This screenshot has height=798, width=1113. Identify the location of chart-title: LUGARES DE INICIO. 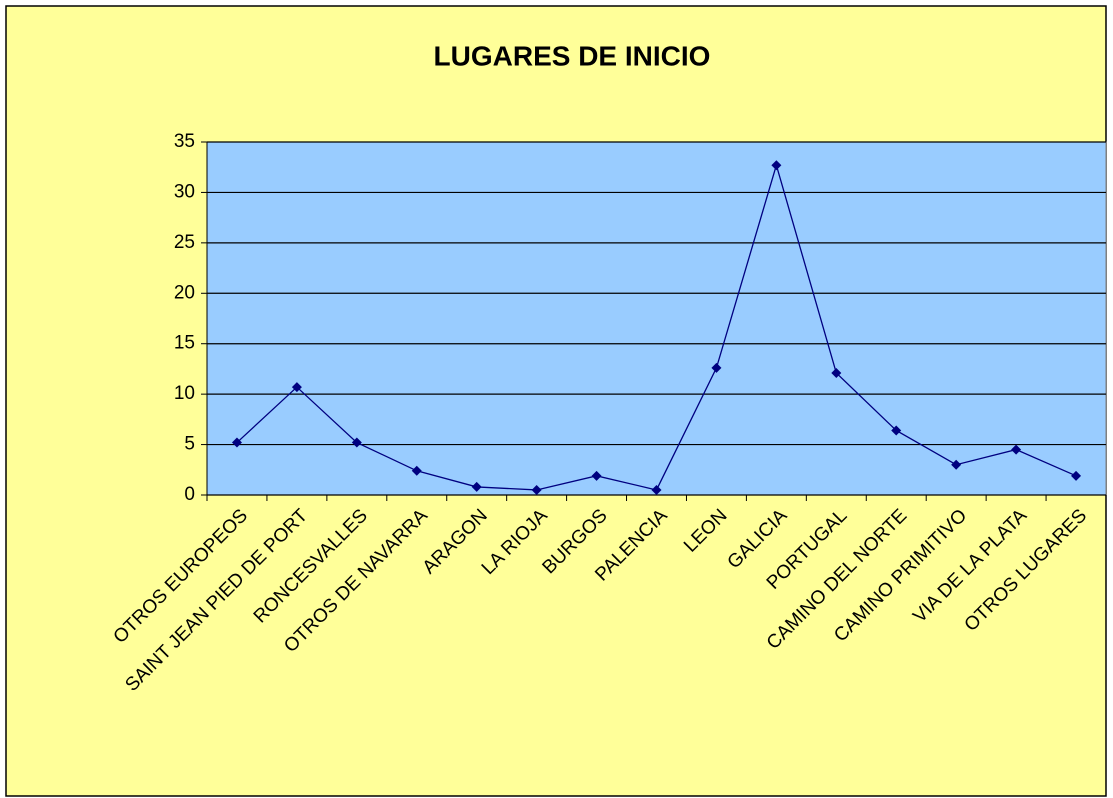
(572, 55).